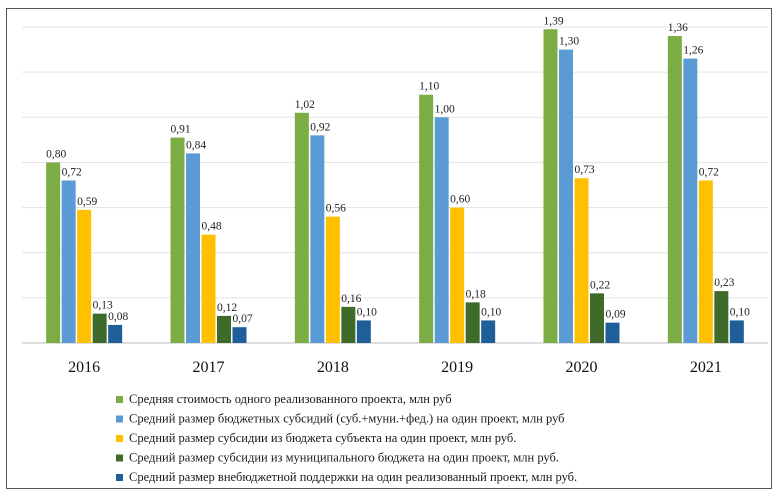 This screenshot has width=778, height=495. What do you see at coordinates (239, 335) in the screenshot?
I see `bar-2017-s5` at bounding box center [239, 335].